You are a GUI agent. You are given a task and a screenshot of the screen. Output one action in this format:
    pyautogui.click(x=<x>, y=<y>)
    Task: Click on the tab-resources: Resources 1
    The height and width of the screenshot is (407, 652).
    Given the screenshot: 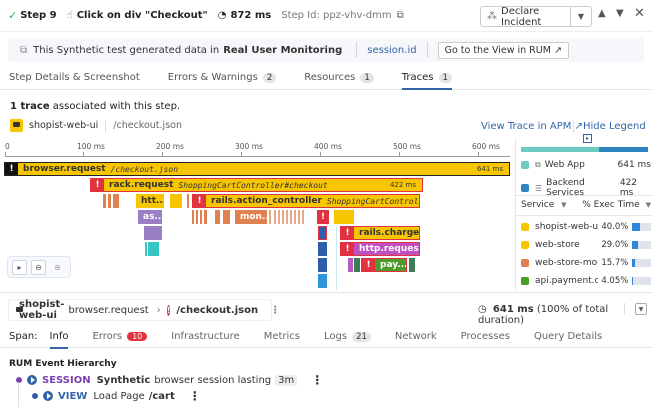 What is the action you would take?
    pyautogui.click(x=339, y=80)
    